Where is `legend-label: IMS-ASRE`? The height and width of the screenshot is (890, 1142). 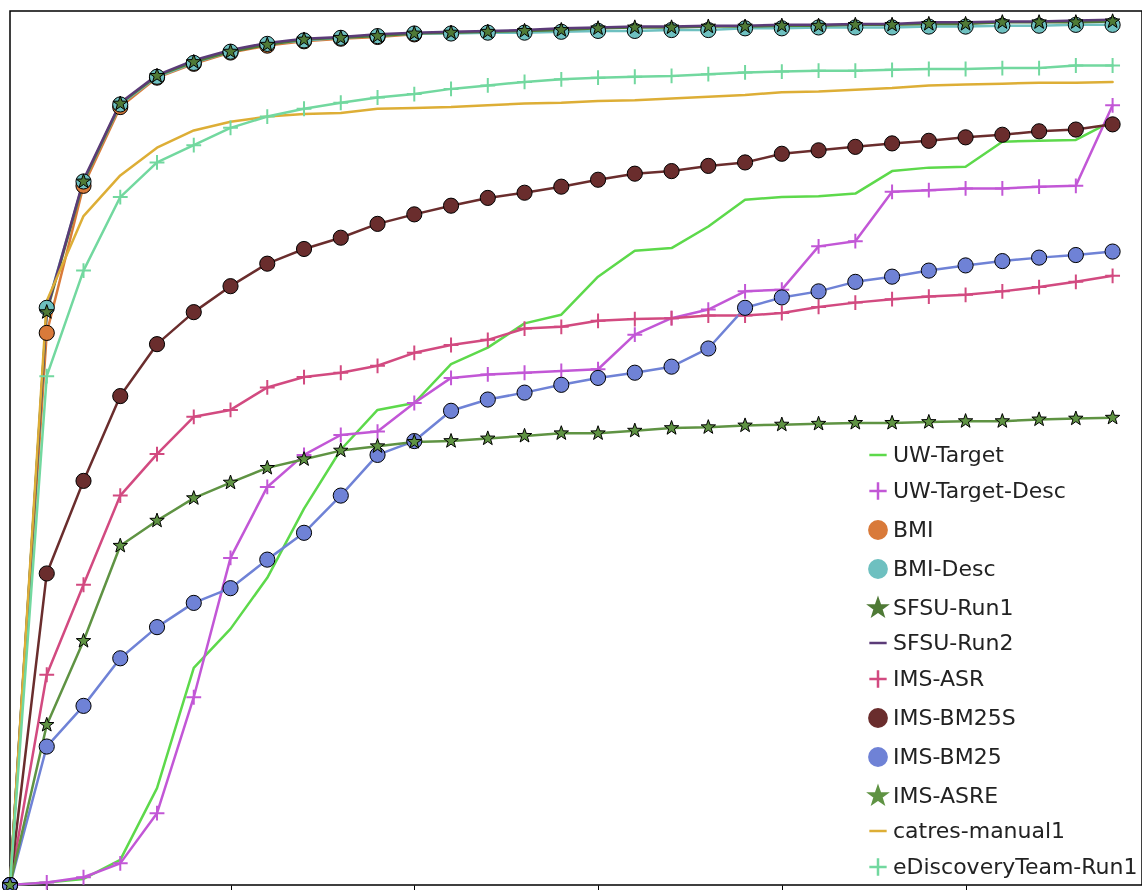
legend-label: IMS-ASRE is located at coordinates (946, 795).